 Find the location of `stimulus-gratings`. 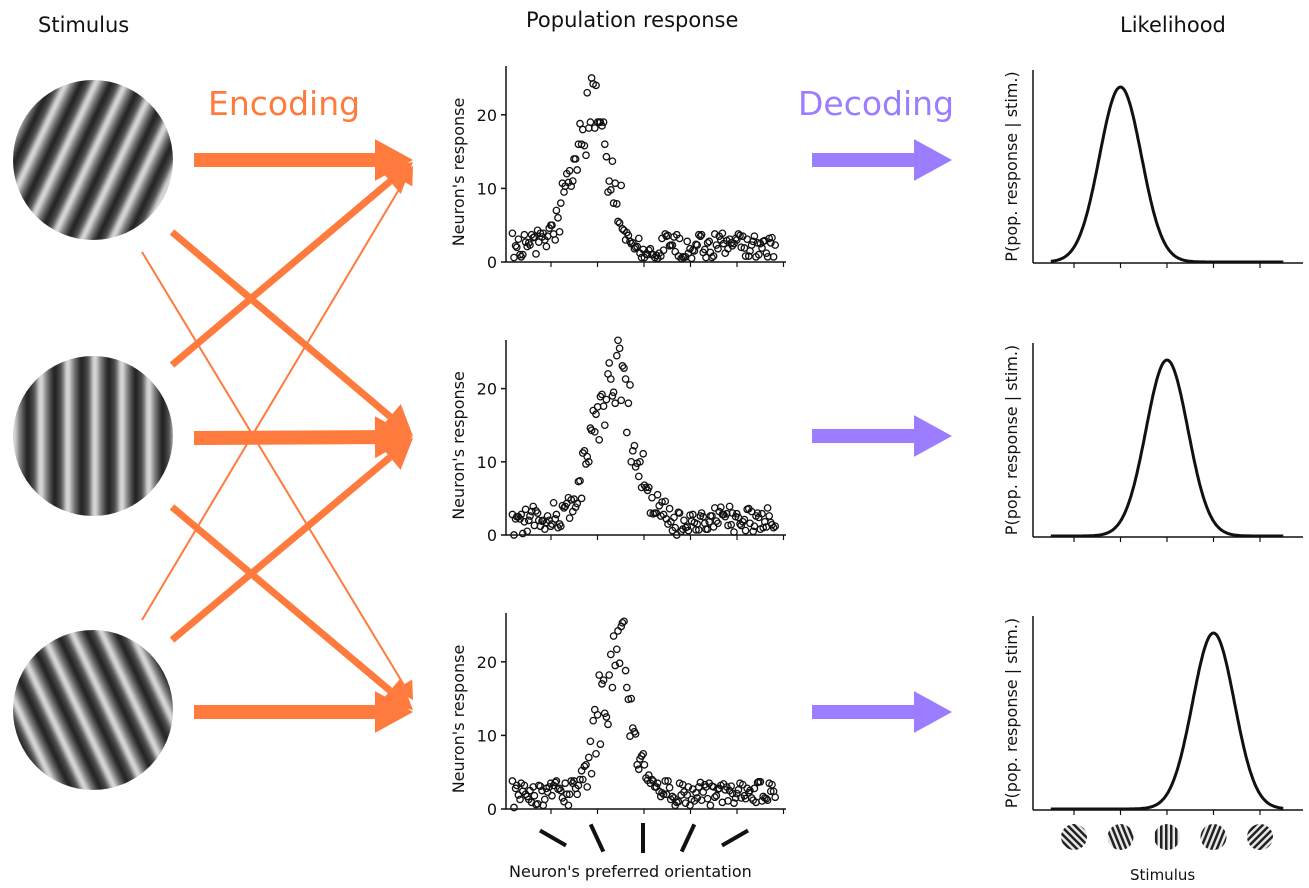

stimulus-gratings is located at coordinates (93, 435).